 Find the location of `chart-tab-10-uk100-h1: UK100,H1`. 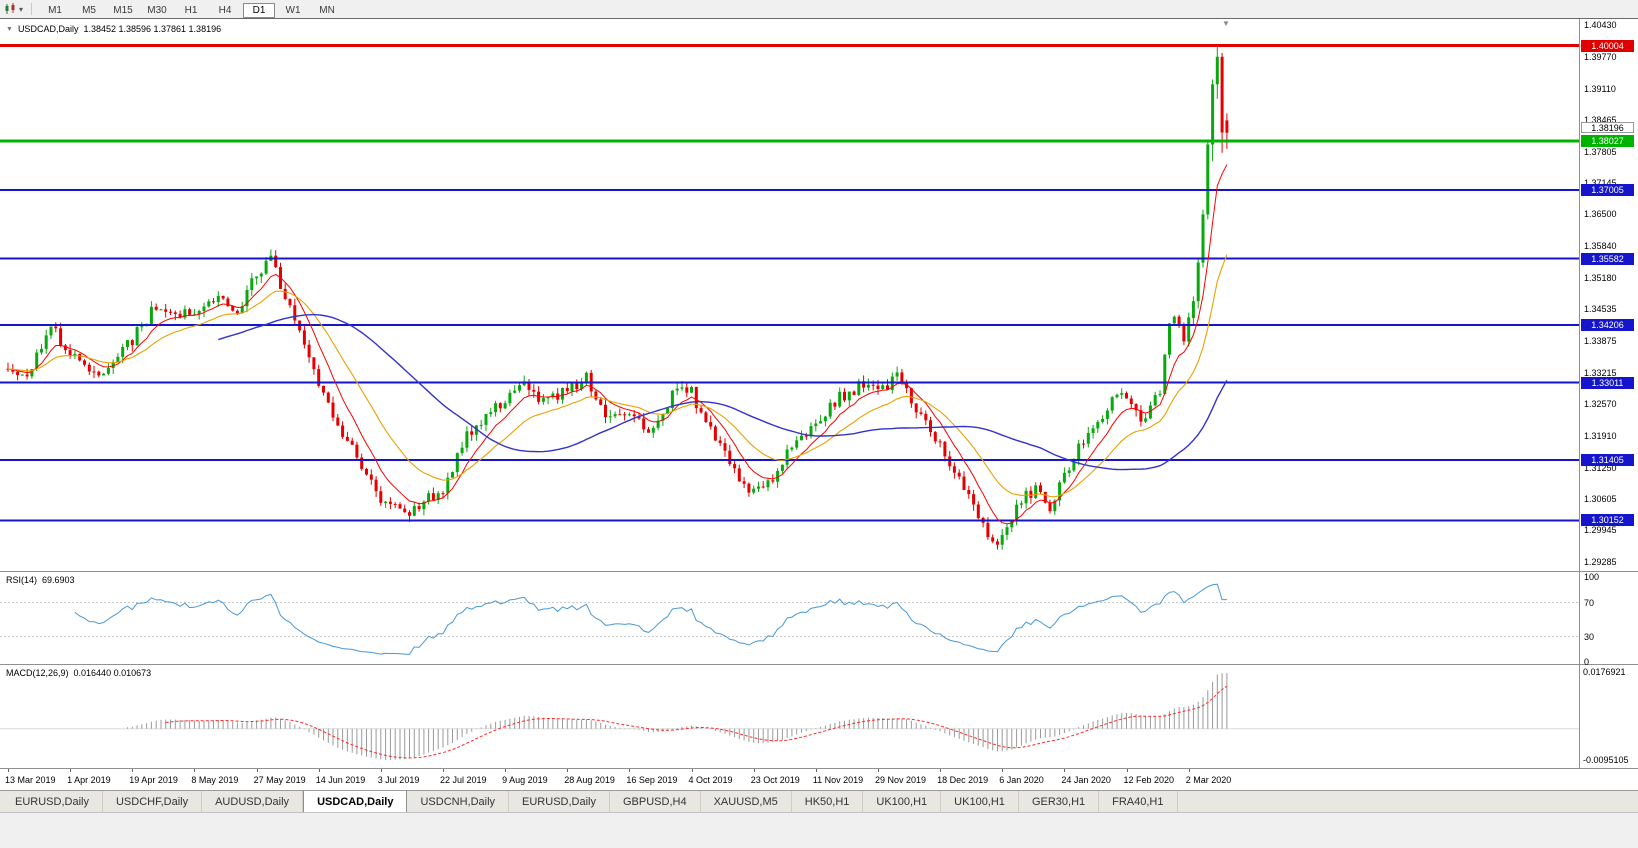

chart-tab-10-uk100-h1: UK100,H1 is located at coordinates (980, 801).